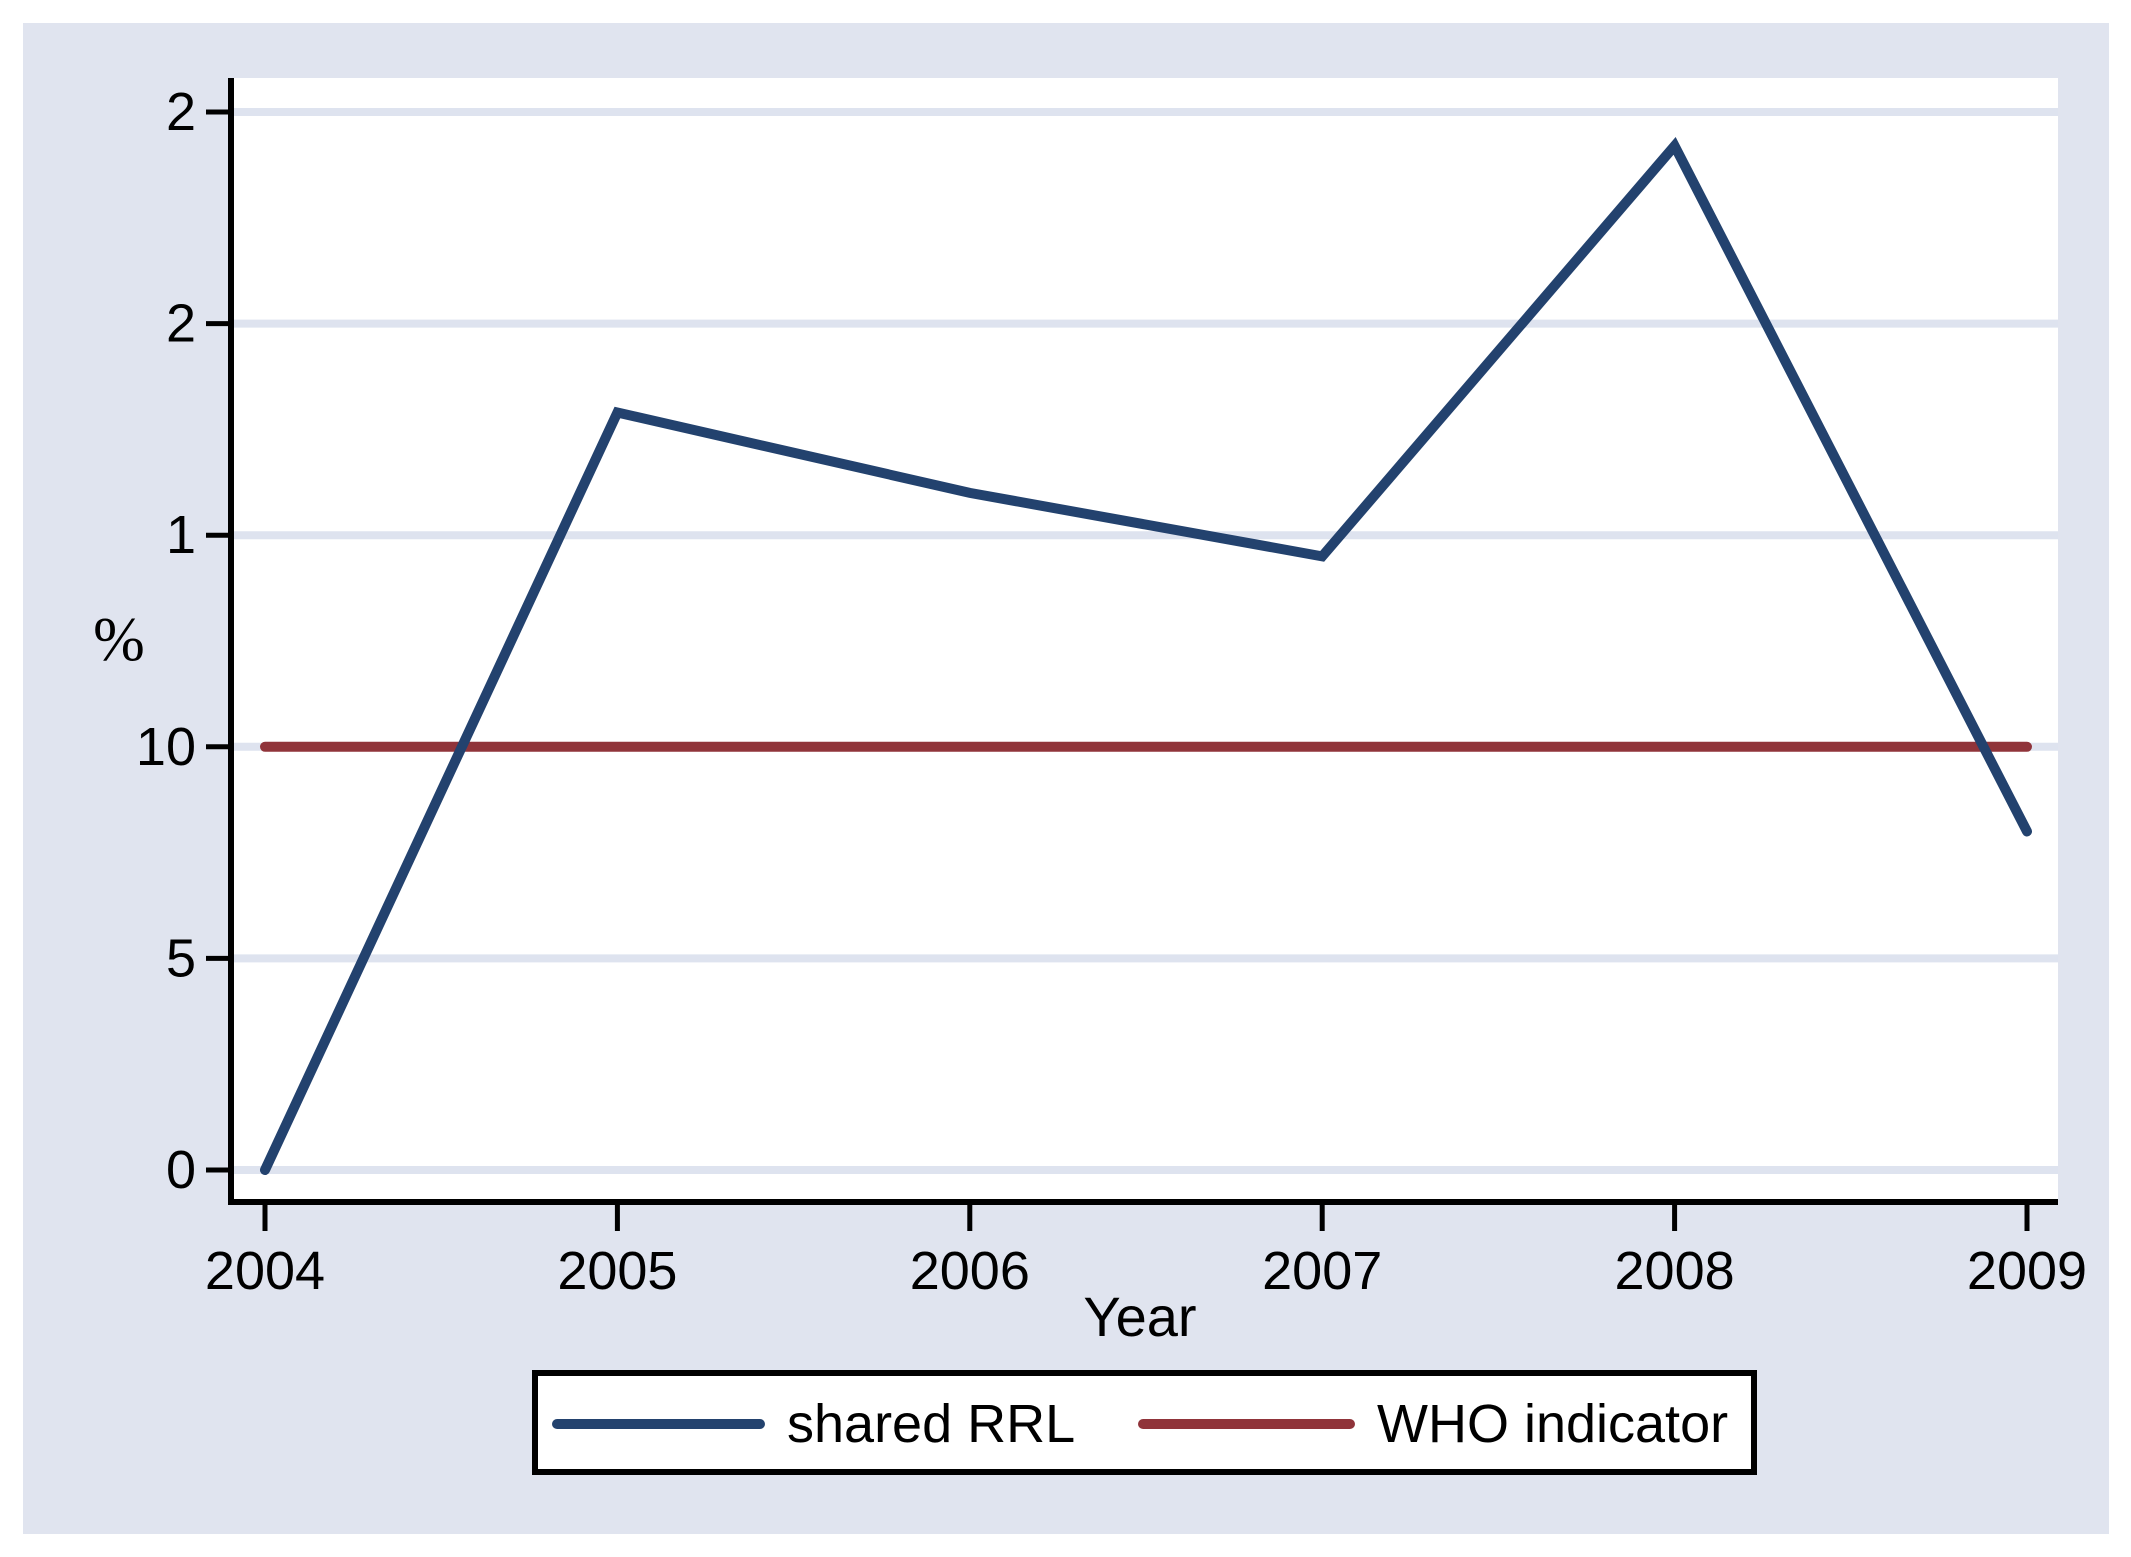 The width and height of the screenshot is (2131, 1557). I want to click on y-tick-labels: 0 5 10 1 2 2, so click(166, 641).